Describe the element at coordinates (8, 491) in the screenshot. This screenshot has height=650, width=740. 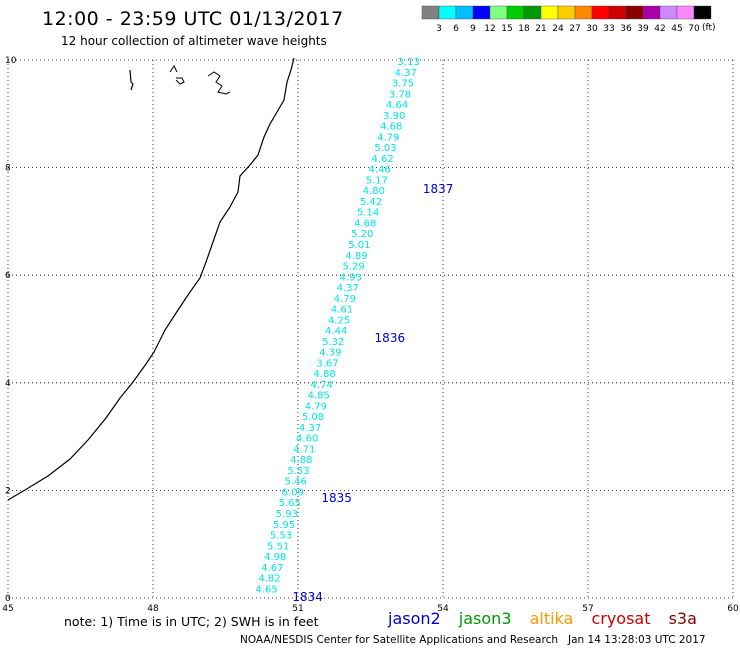
I see `y-tick-label: 2` at that location.